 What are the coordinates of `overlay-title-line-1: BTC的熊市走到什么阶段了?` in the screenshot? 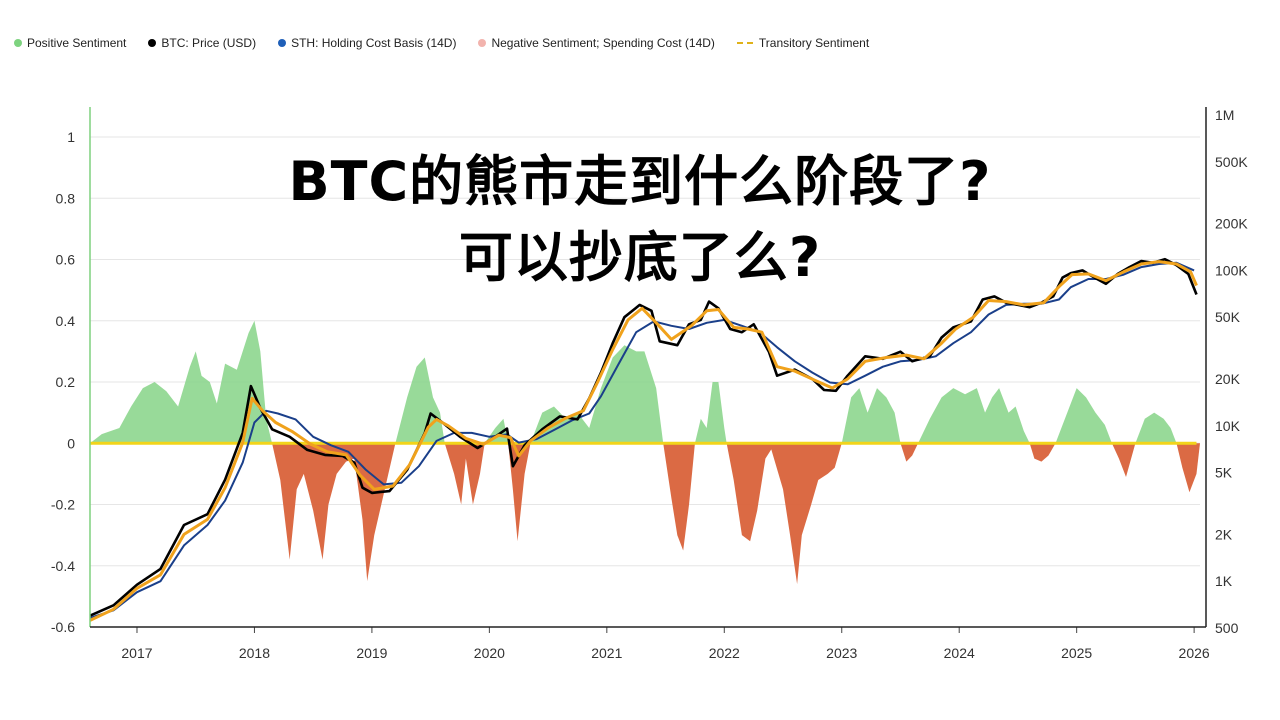 It's located at (640, 181).